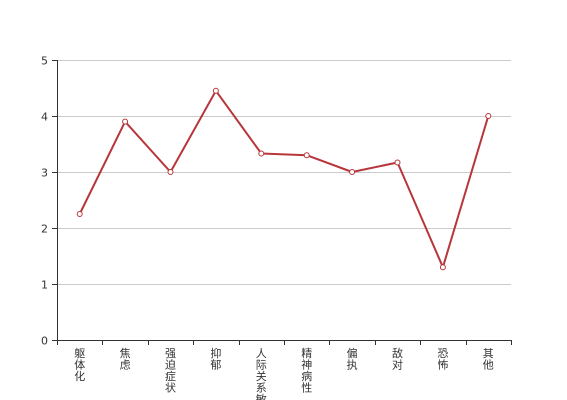 Image resolution: width=567 pixels, height=400 pixels. What do you see at coordinates (44, 173) in the screenshot?
I see `y-tick-label: 3` at bounding box center [44, 173].